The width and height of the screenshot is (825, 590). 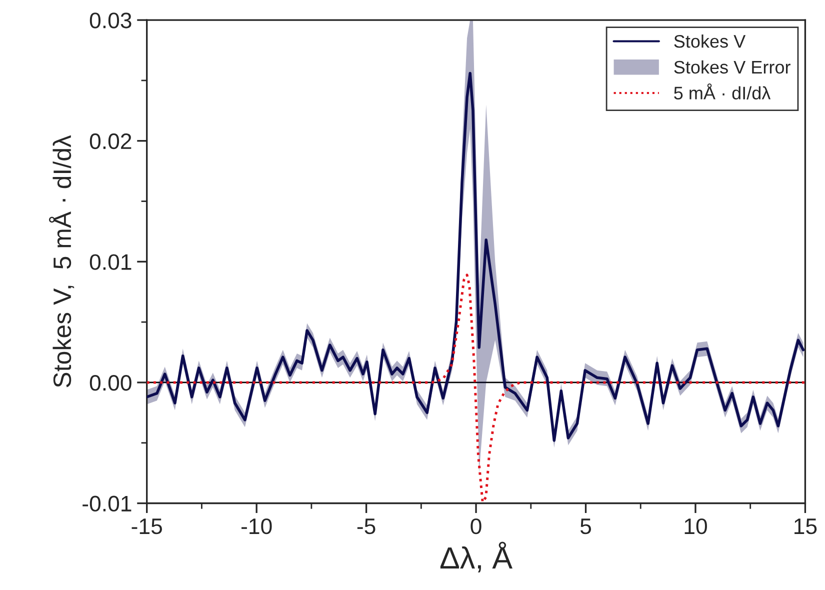 I want to click on x-tick-label: -10, so click(x=257, y=526).